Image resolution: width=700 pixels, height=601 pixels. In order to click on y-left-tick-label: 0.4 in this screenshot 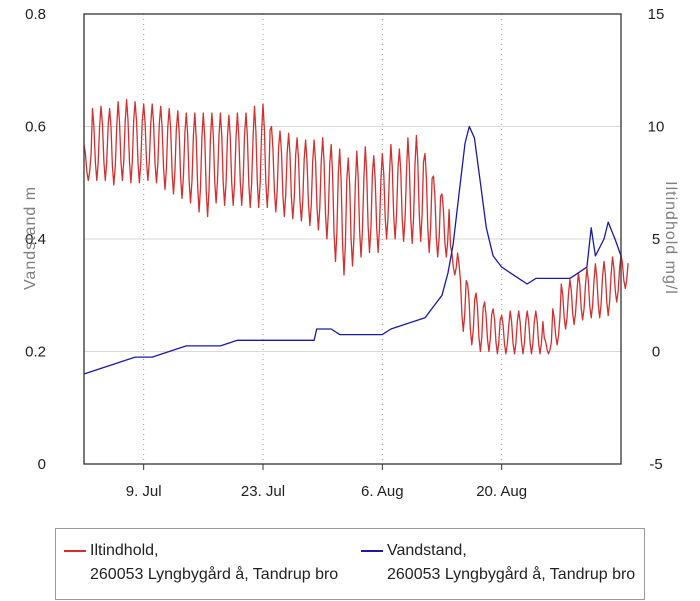, I will do `click(35, 239)`.